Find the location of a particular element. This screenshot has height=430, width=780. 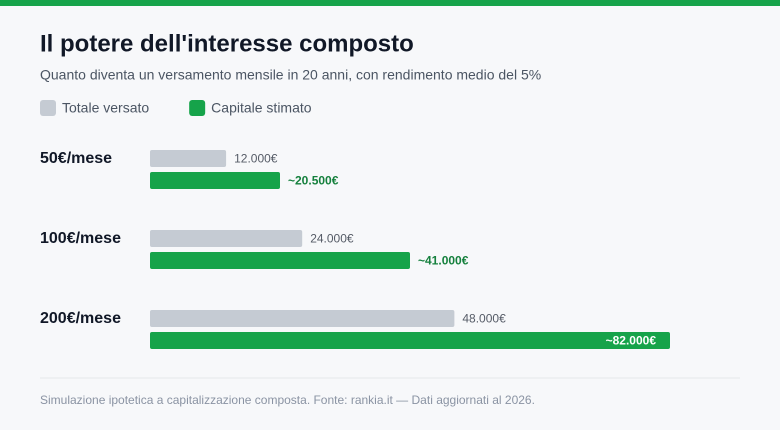

category-label: 100€/mese is located at coordinates (80, 238).